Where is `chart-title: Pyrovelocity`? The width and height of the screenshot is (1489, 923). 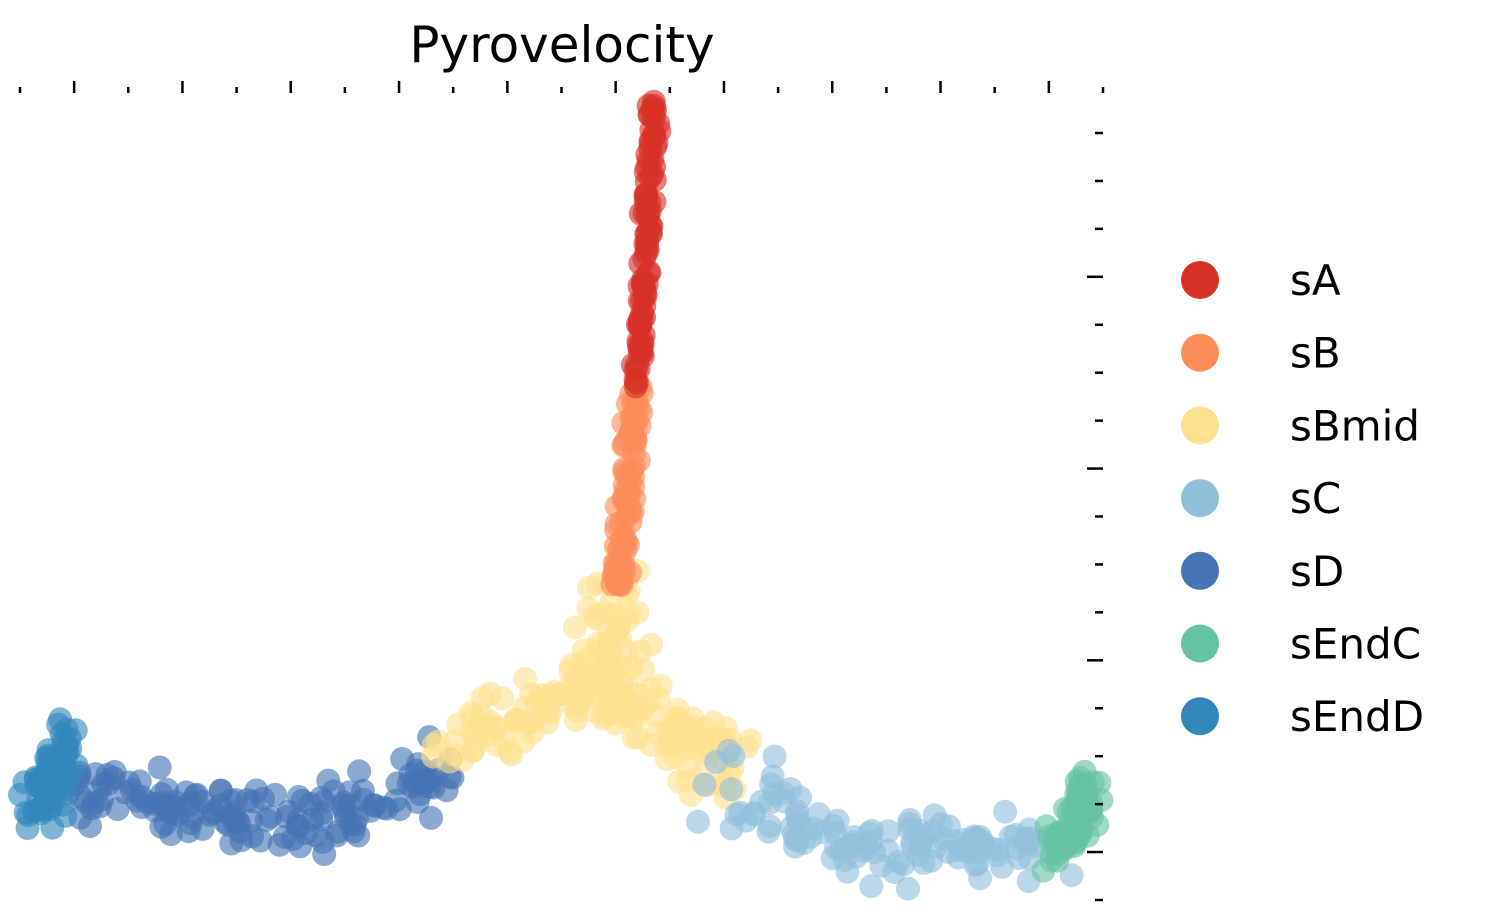 chart-title: Pyrovelocity is located at coordinates (561, 45).